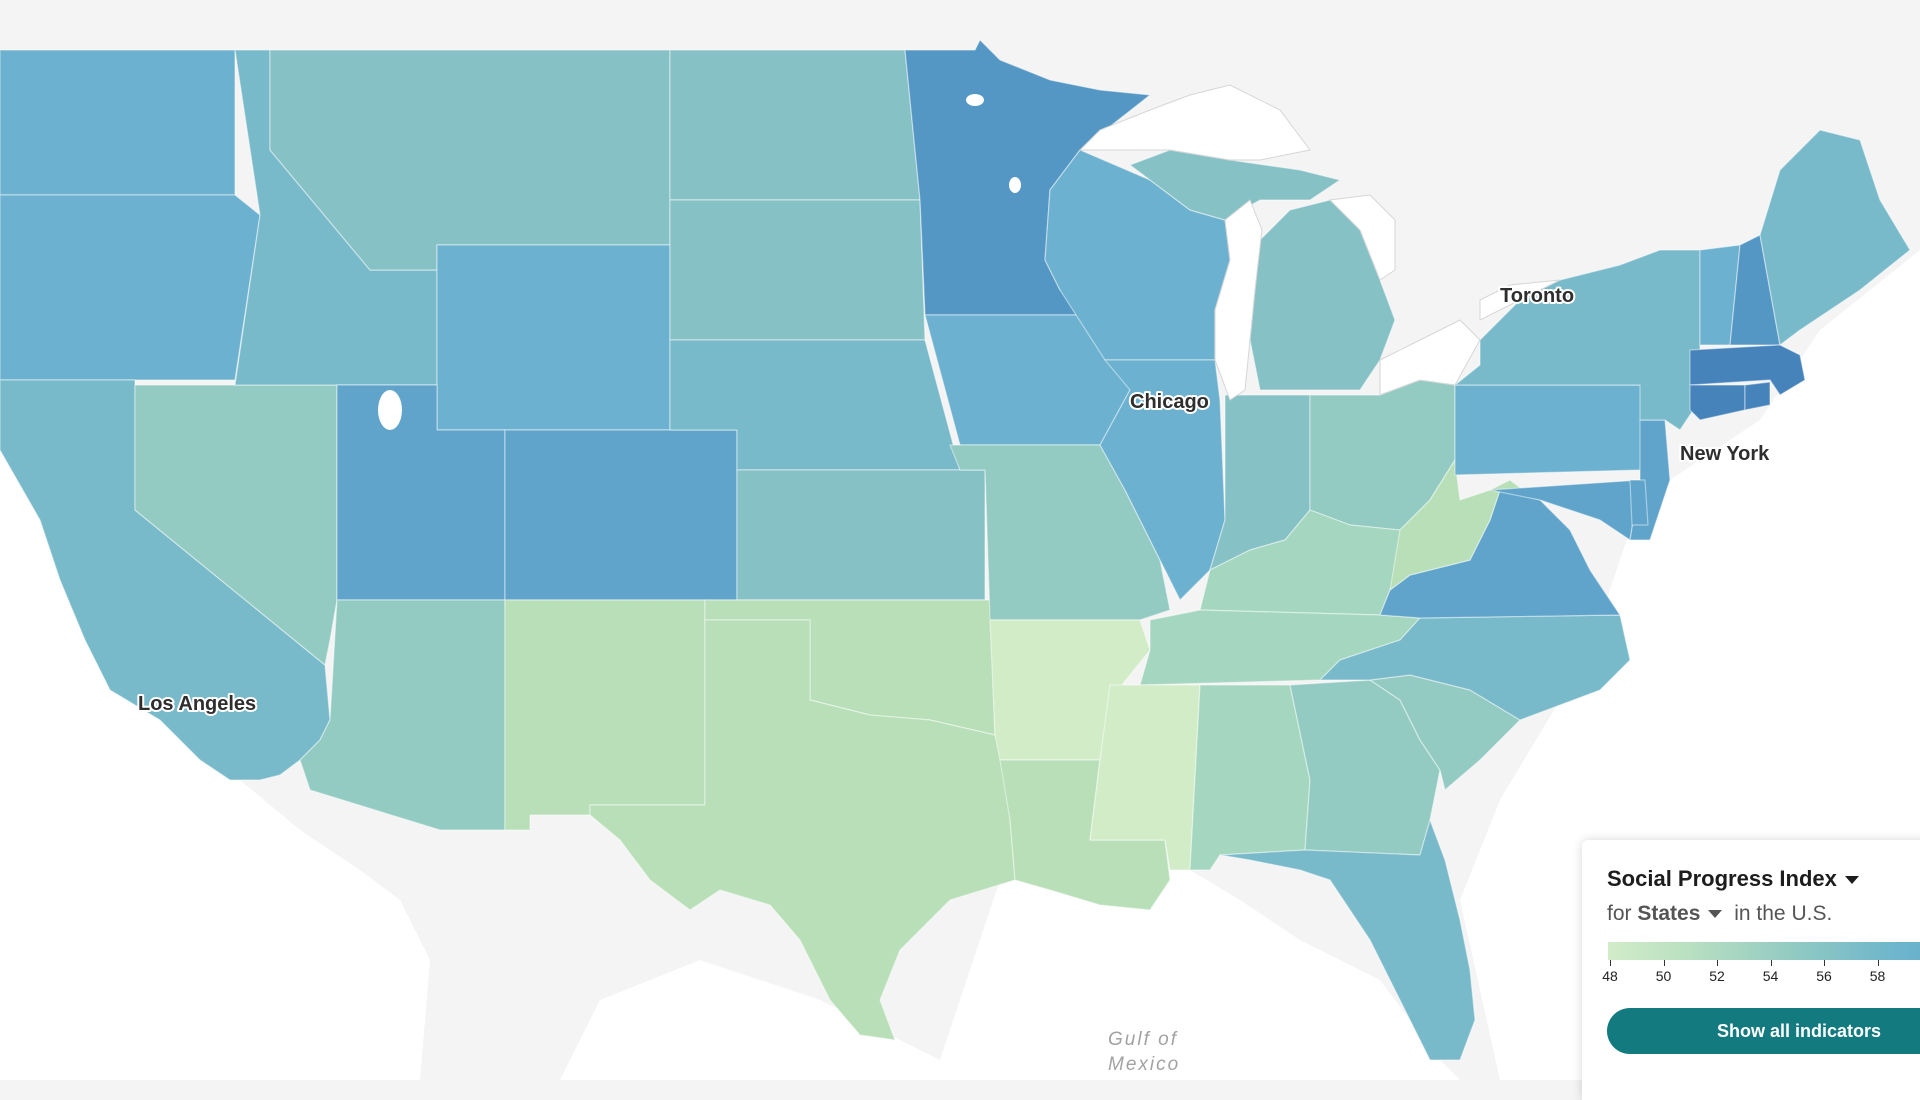 This screenshot has height=1100, width=1920. What do you see at coordinates (1764, 951) in the screenshot?
I see `color-scale-bar` at bounding box center [1764, 951].